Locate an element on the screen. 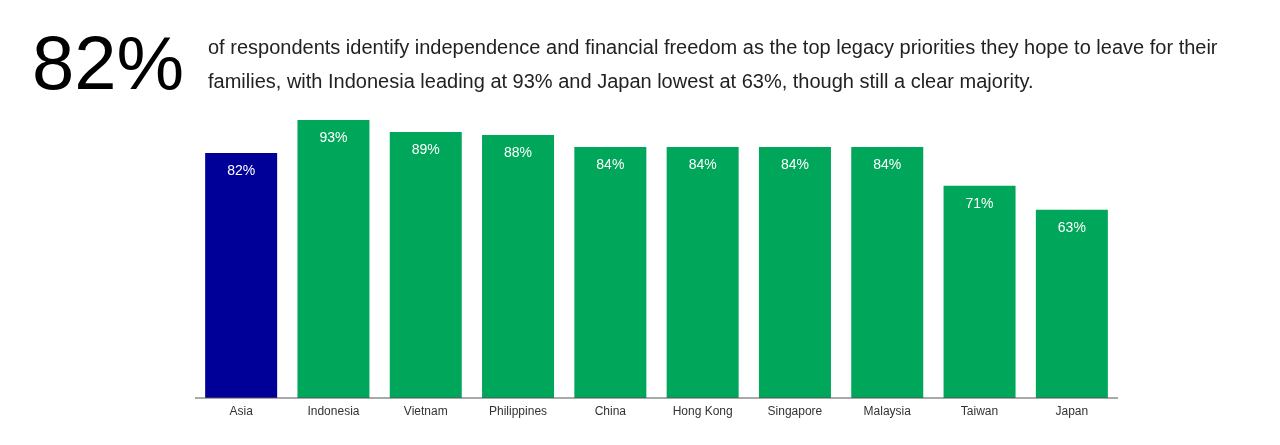 The width and height of the screenshot is (1280, 445). x-tick-label: China is located at coordinates (610, 410).